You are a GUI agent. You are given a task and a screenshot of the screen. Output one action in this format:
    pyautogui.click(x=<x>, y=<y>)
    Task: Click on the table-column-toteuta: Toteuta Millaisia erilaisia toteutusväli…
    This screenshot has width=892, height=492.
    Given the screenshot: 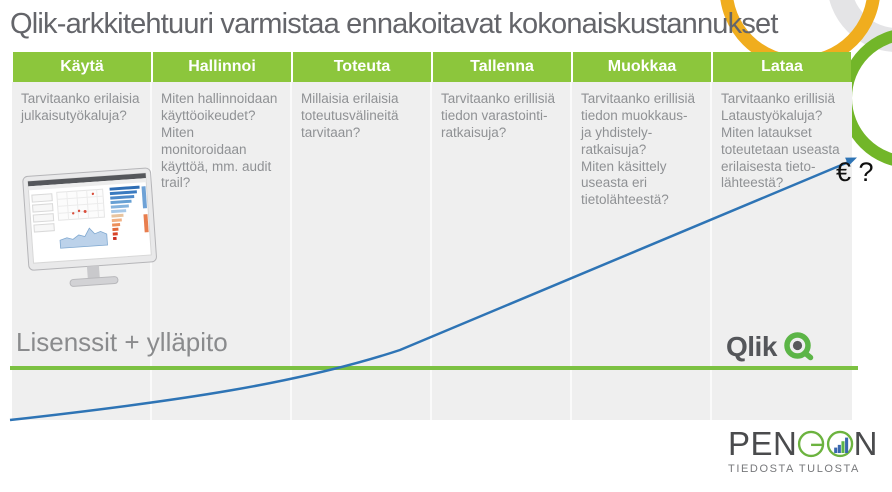 What is the action you would take?
    pyautogui.click(x=362, y=236)
    